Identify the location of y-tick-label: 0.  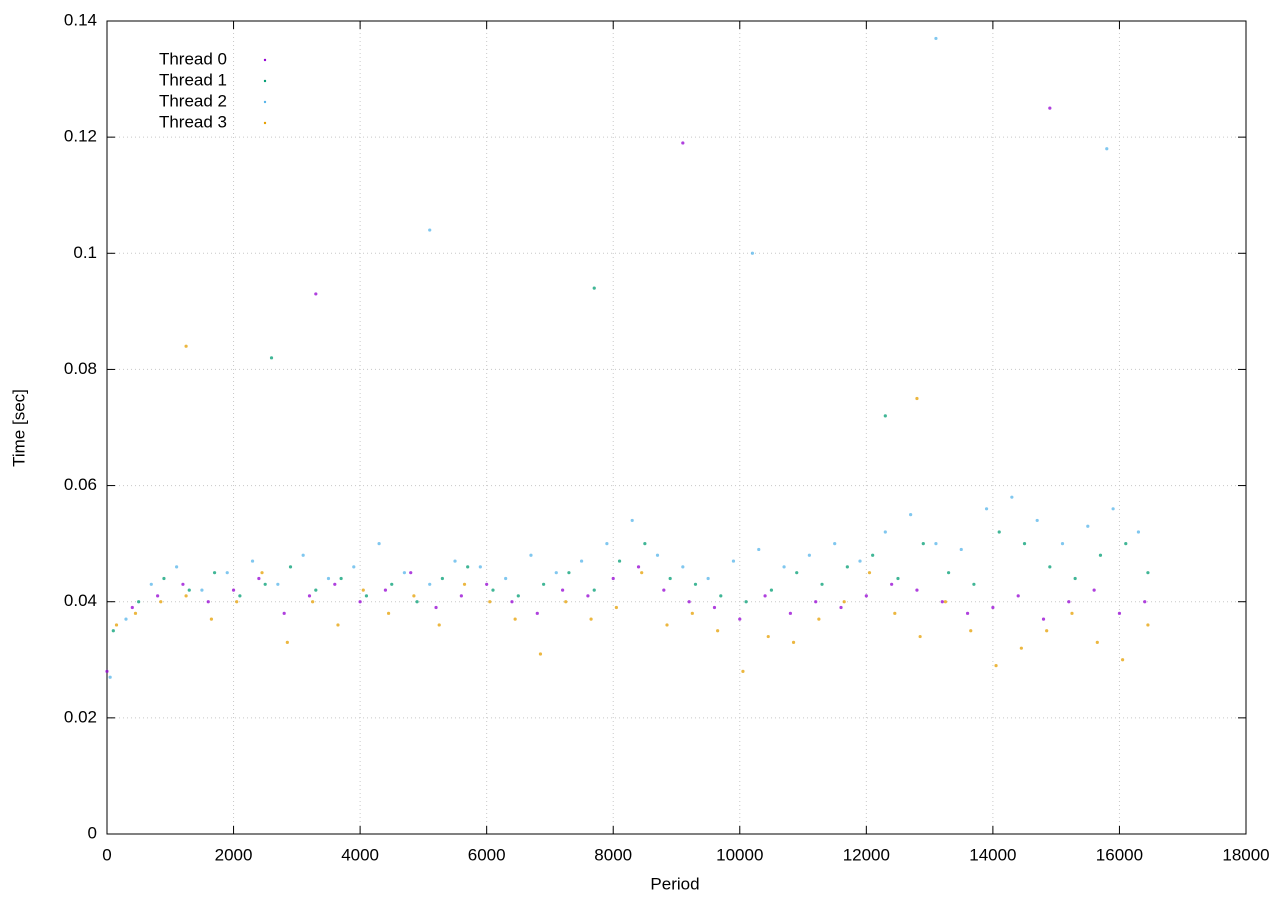
(92, 832).